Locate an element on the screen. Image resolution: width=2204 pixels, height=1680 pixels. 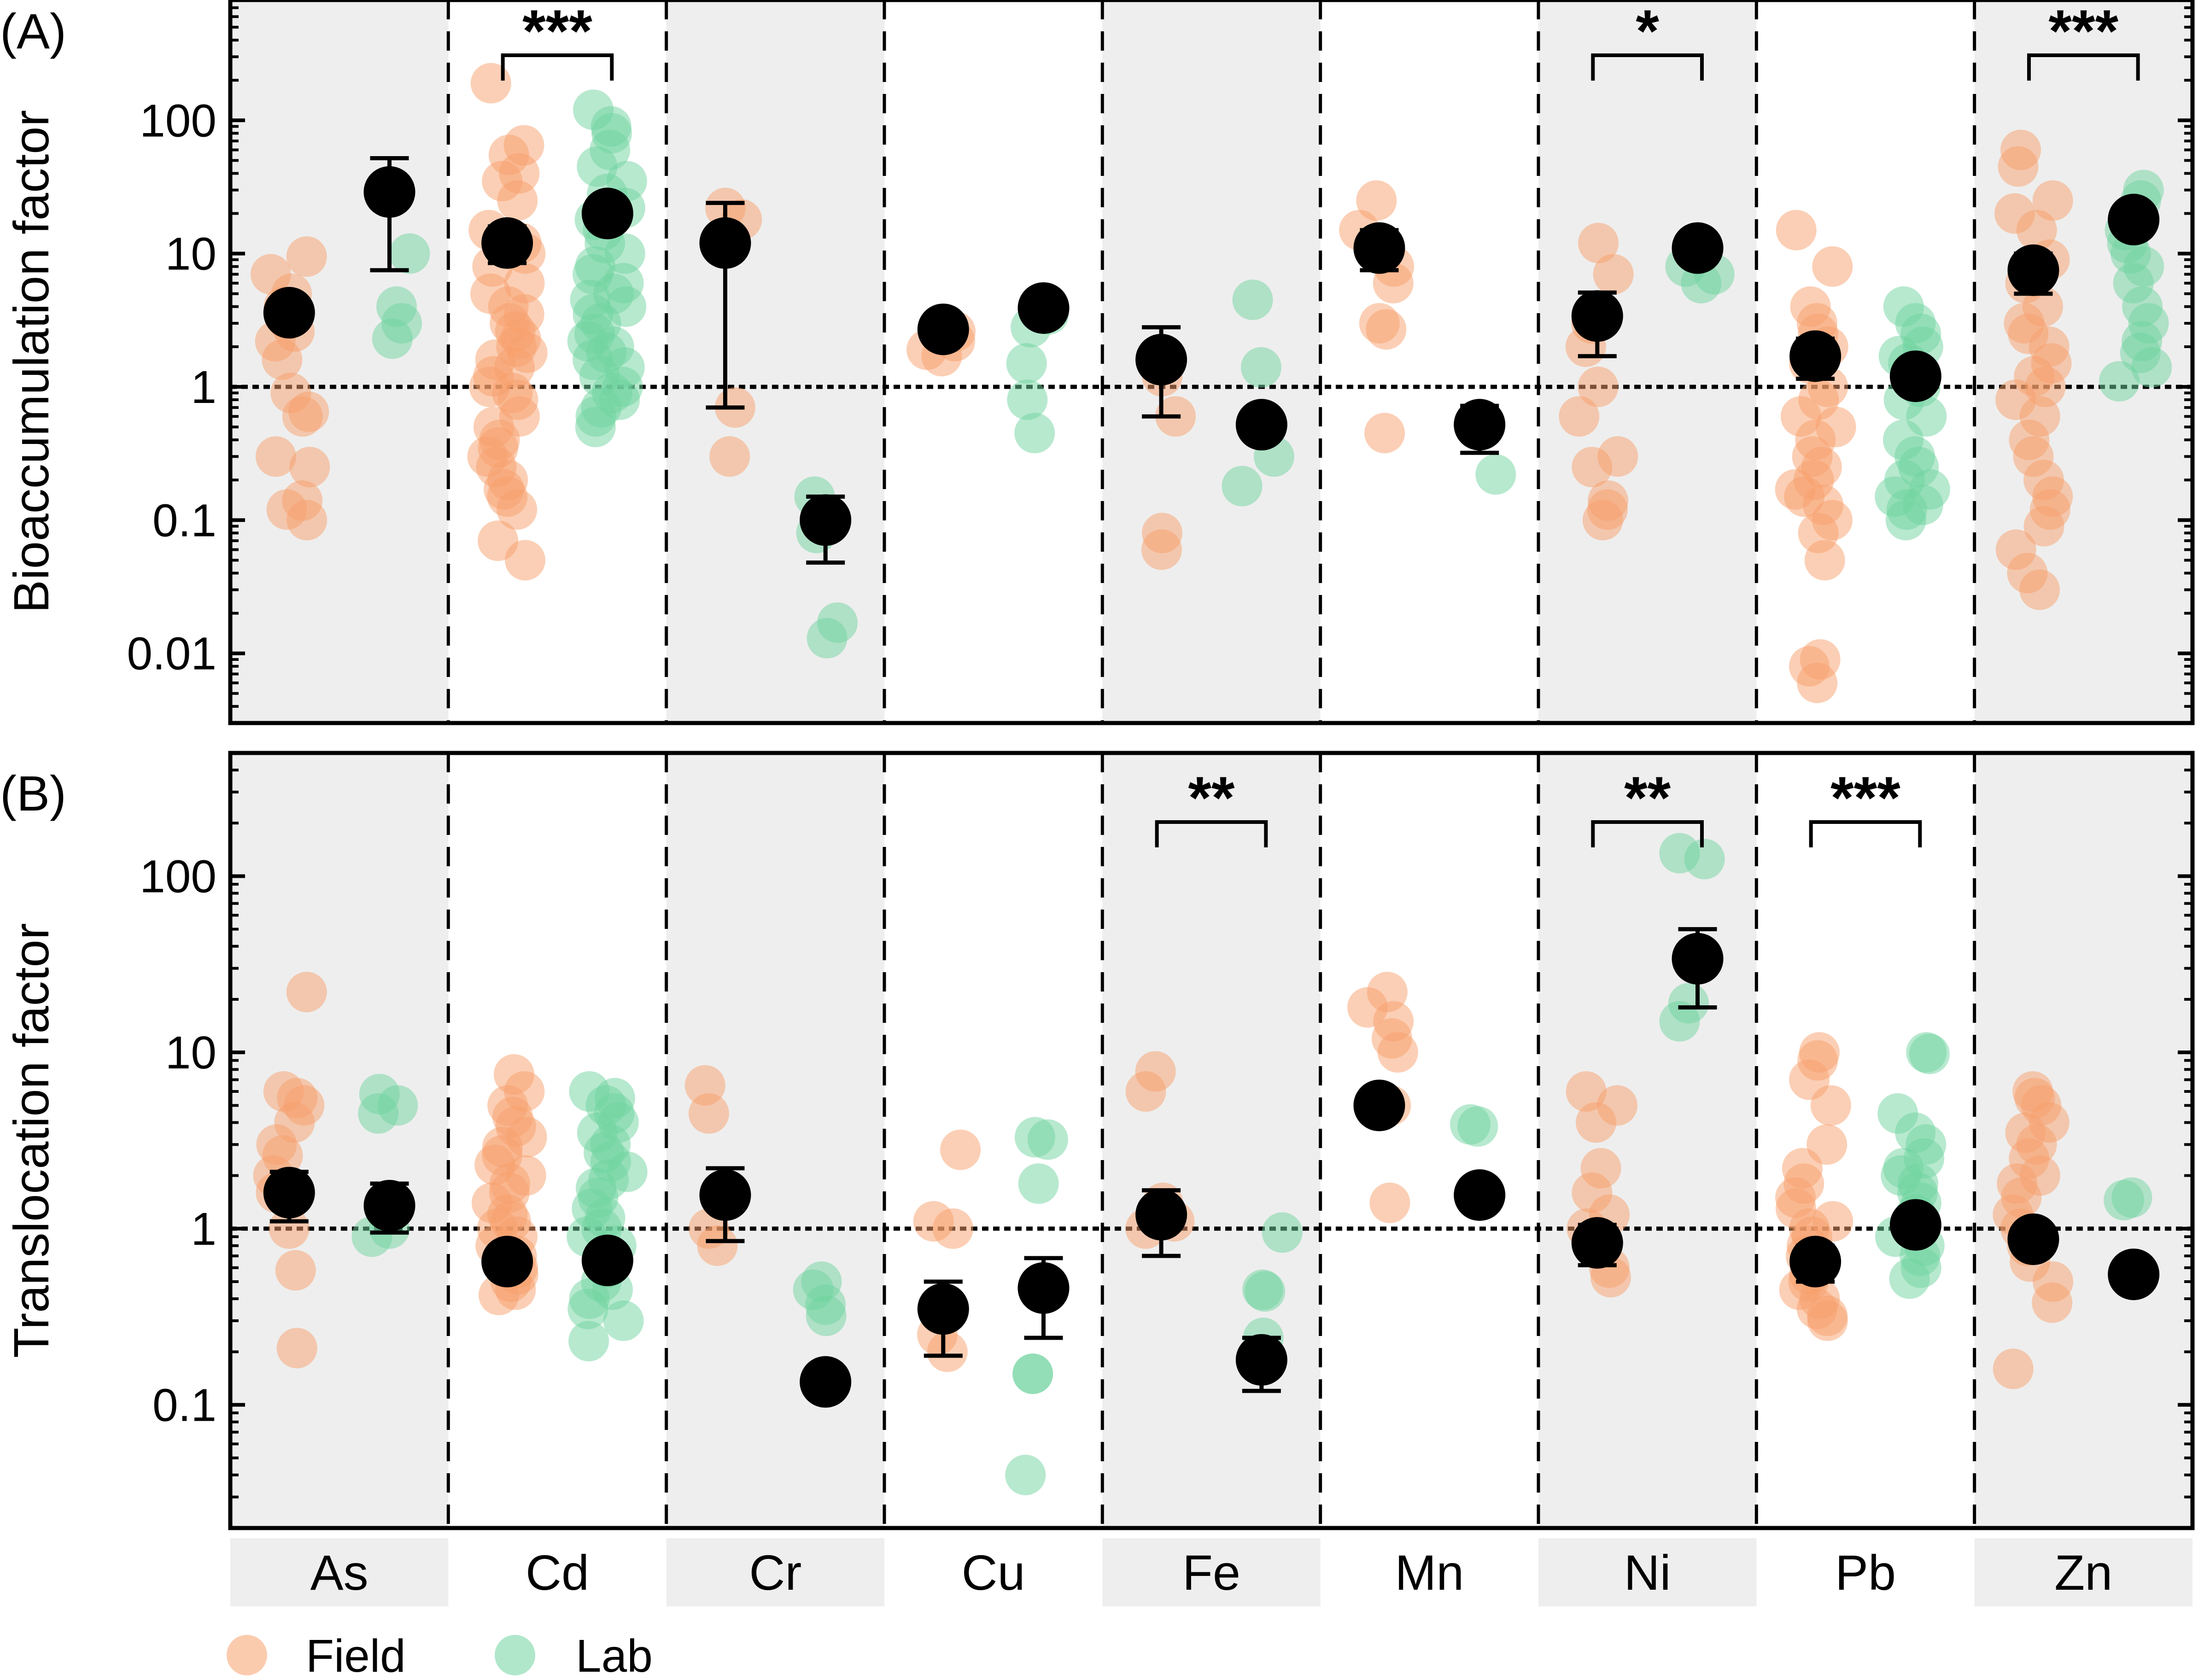
data-point-field-cd is located at coordinates (491, 83).